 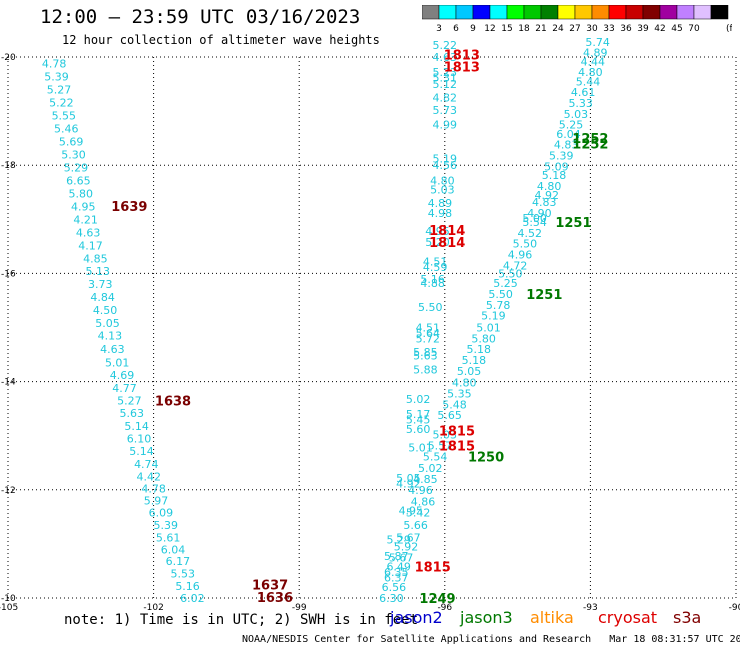 What do you see at coordinates (122, 375) in the screenshot?
I see `wave-height-value: 4.69` at bounding box center [122, 375].